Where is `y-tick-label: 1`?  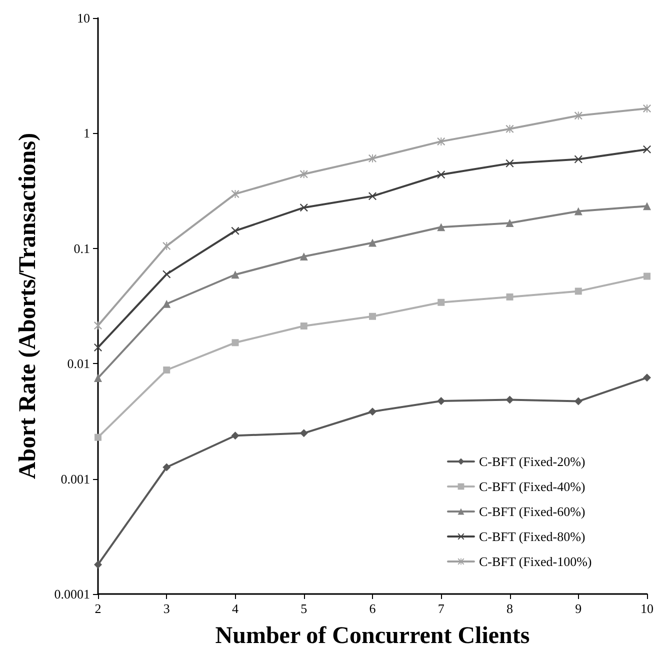 y-tick-label: 1 is located at coordinates (87, 133).